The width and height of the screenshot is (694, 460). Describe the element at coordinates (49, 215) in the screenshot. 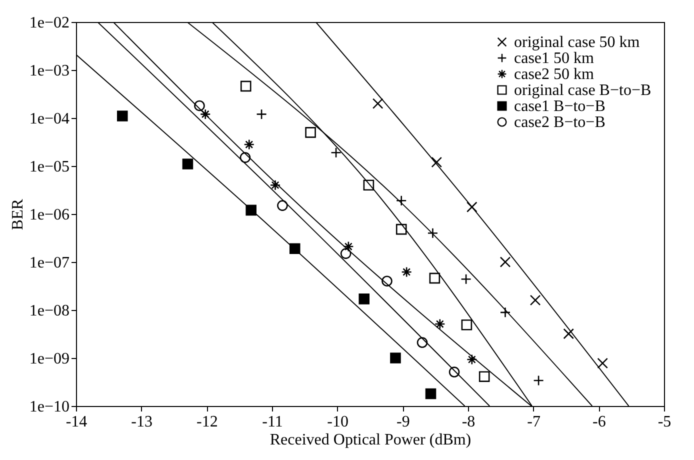

I see `y-tick-label: 1e−06` at that location.